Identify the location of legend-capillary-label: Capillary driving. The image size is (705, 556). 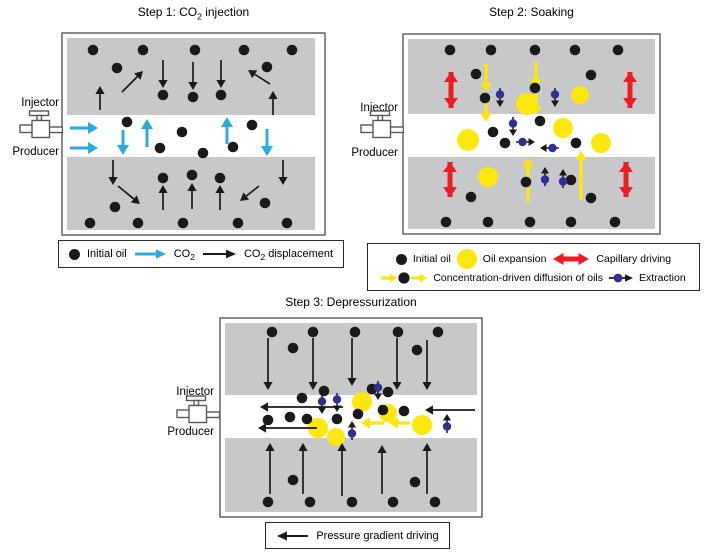
(634, 259).